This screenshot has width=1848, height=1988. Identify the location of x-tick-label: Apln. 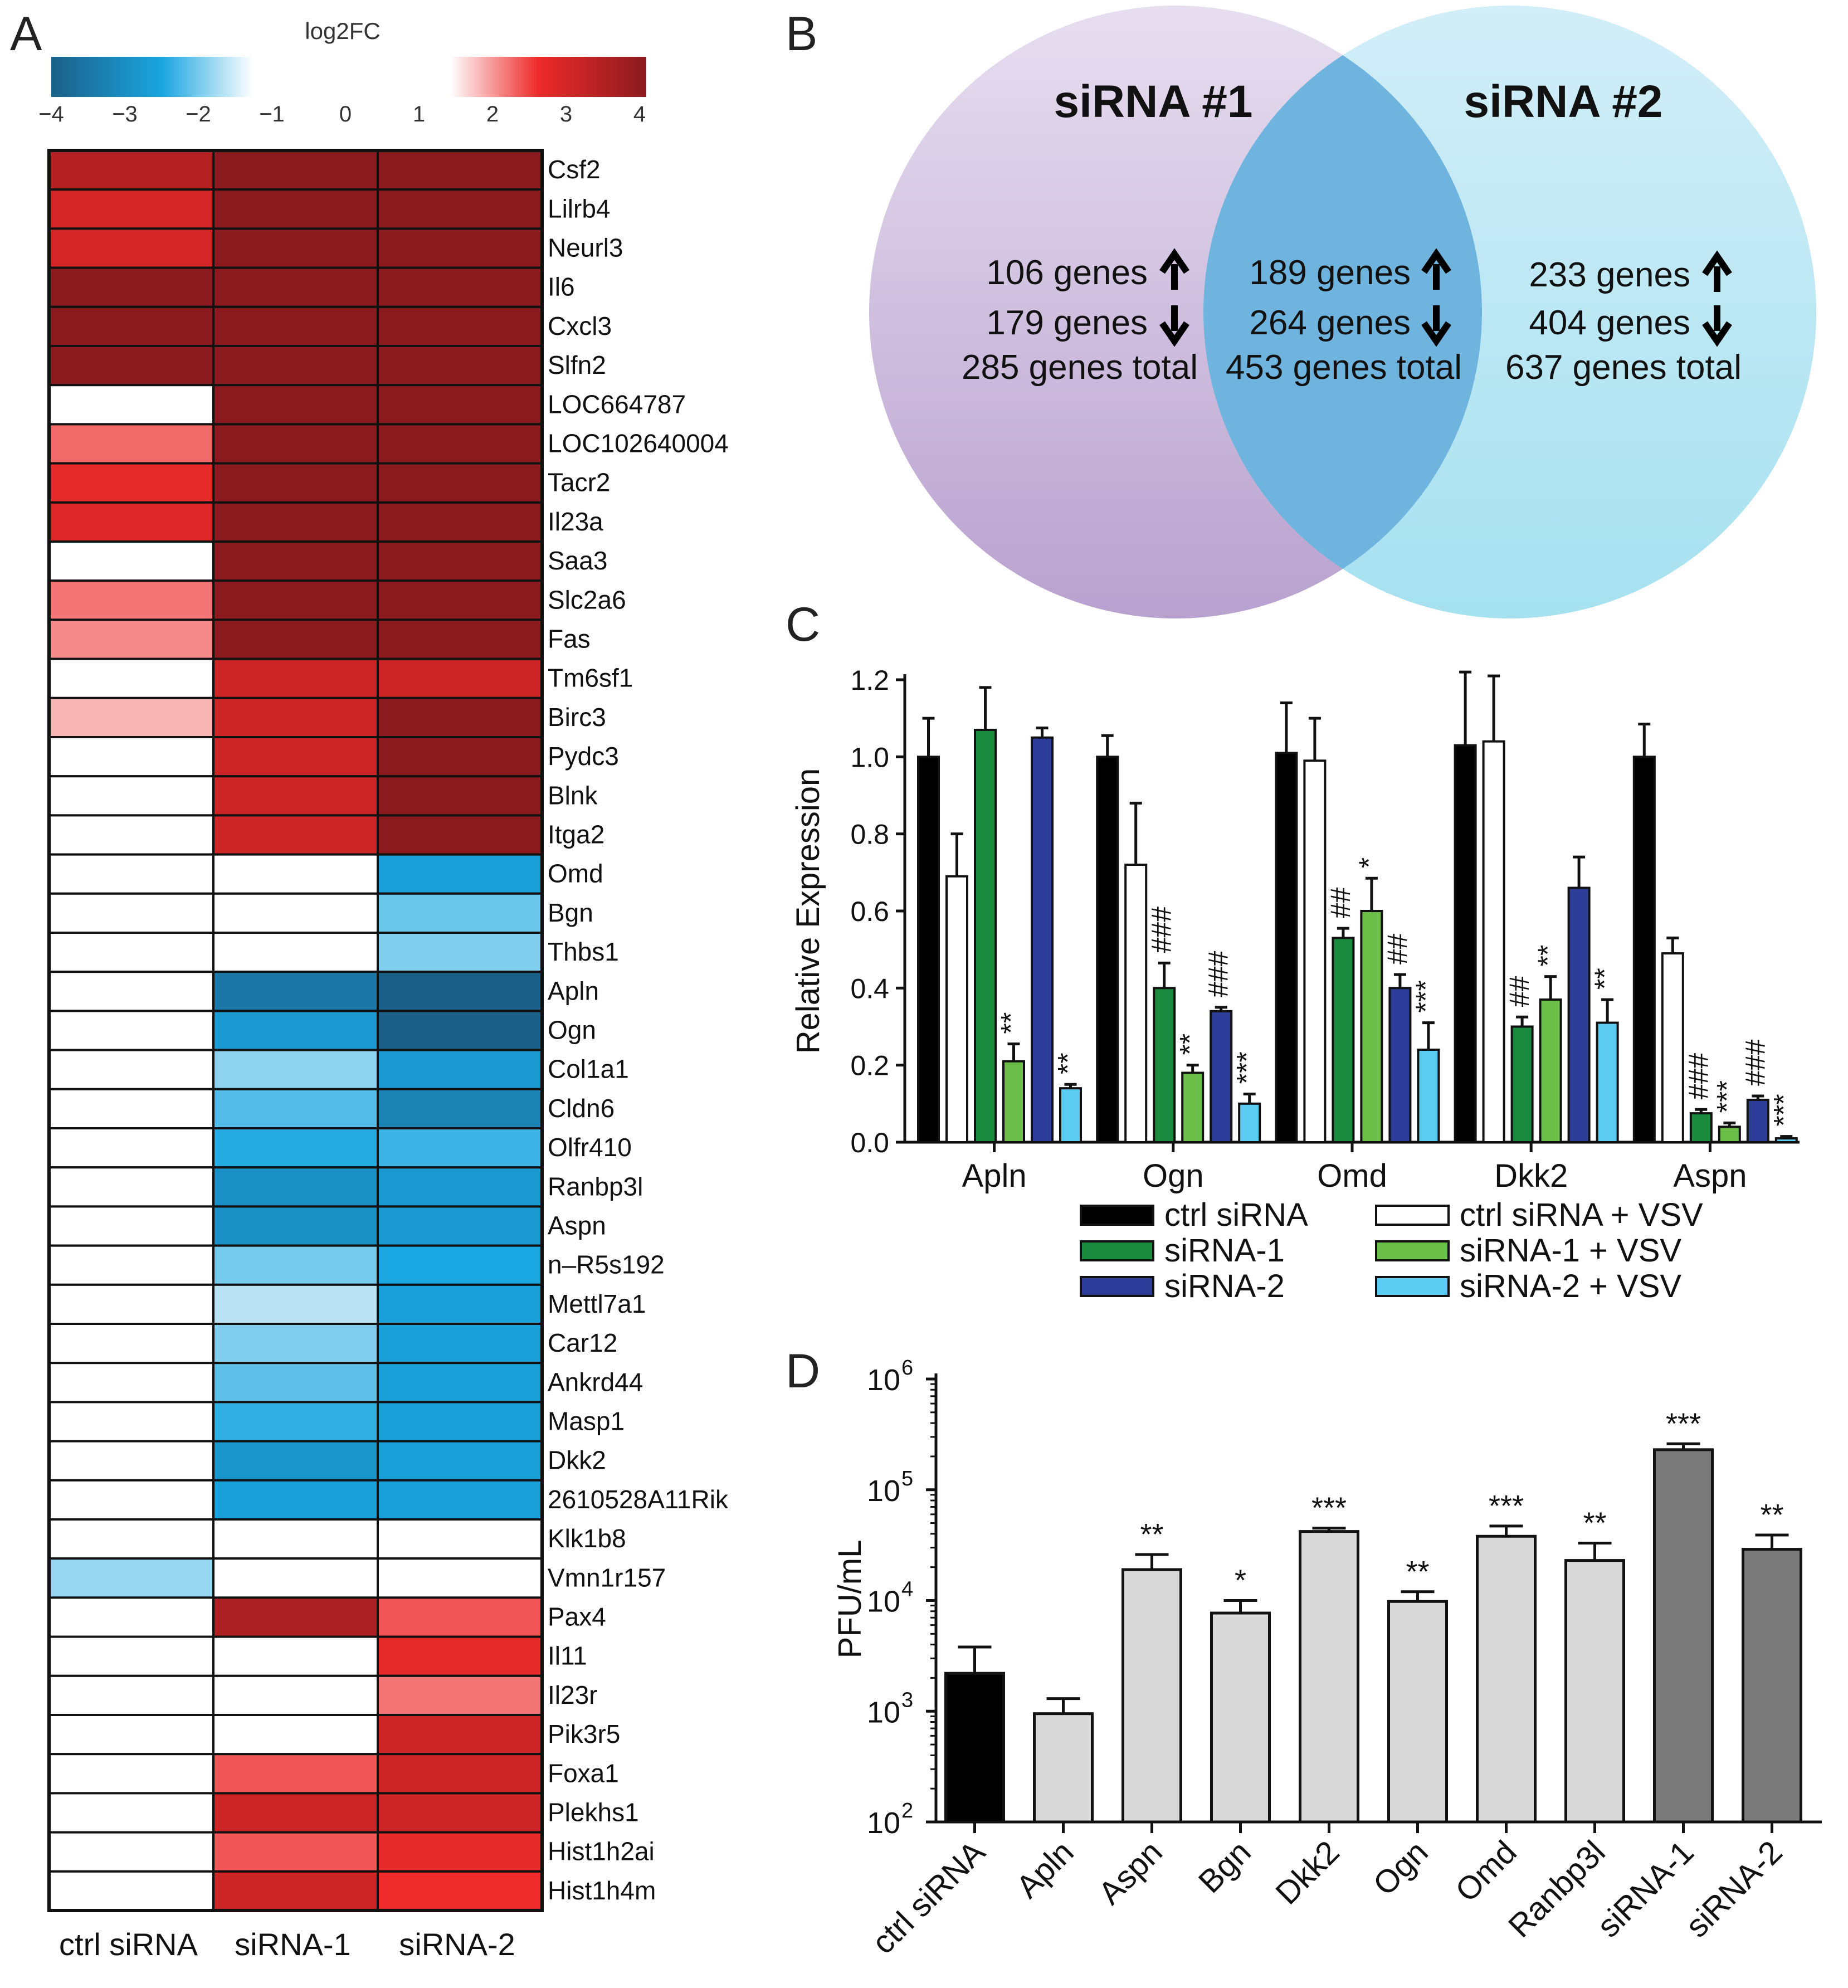
(995, 1176).